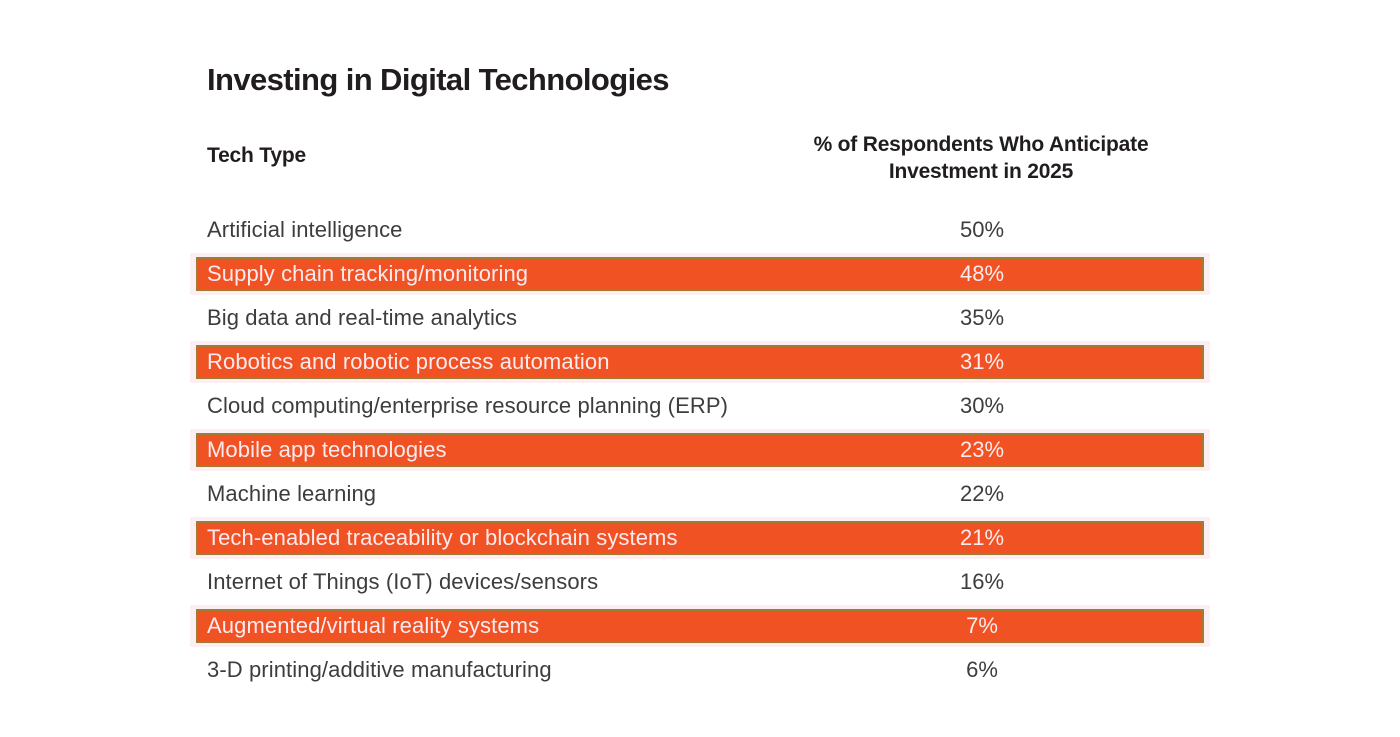 The height and width of the screenshot is (737, 1400). I want to click on table-row: Supply chain tracking/monitoring 48%, so click(700, 274).